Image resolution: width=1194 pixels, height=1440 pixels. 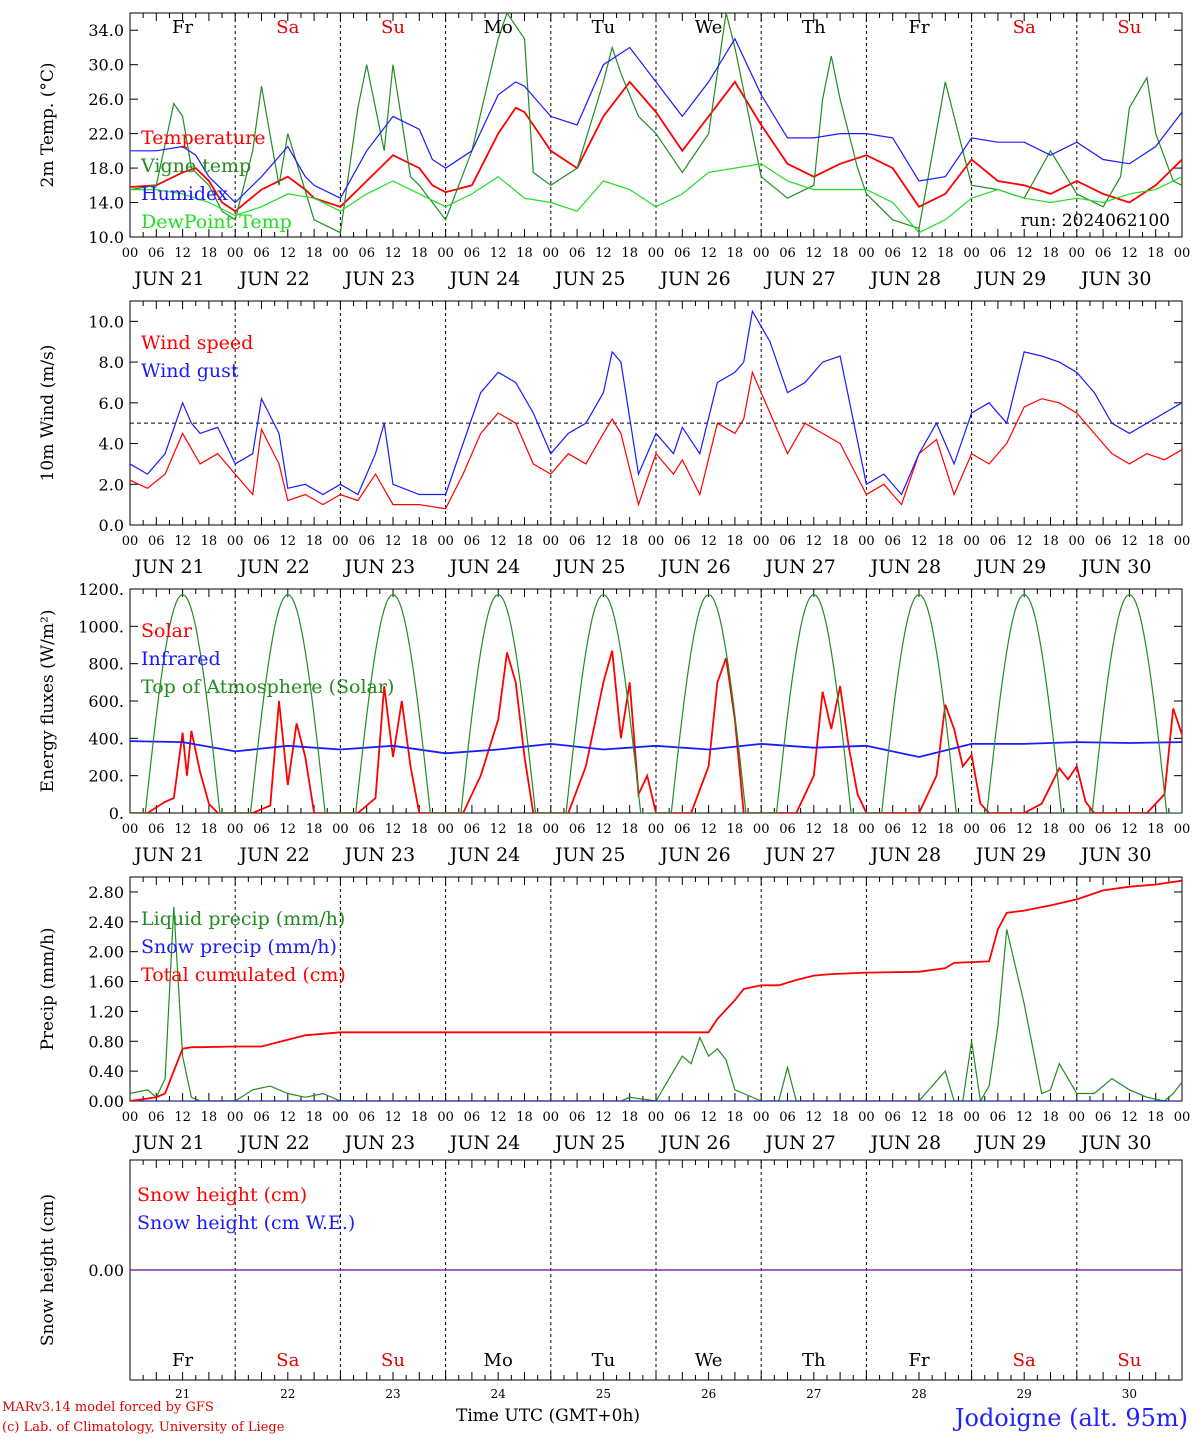 I want to click on legend-entry: Infrared, so click(x=181, y=659).